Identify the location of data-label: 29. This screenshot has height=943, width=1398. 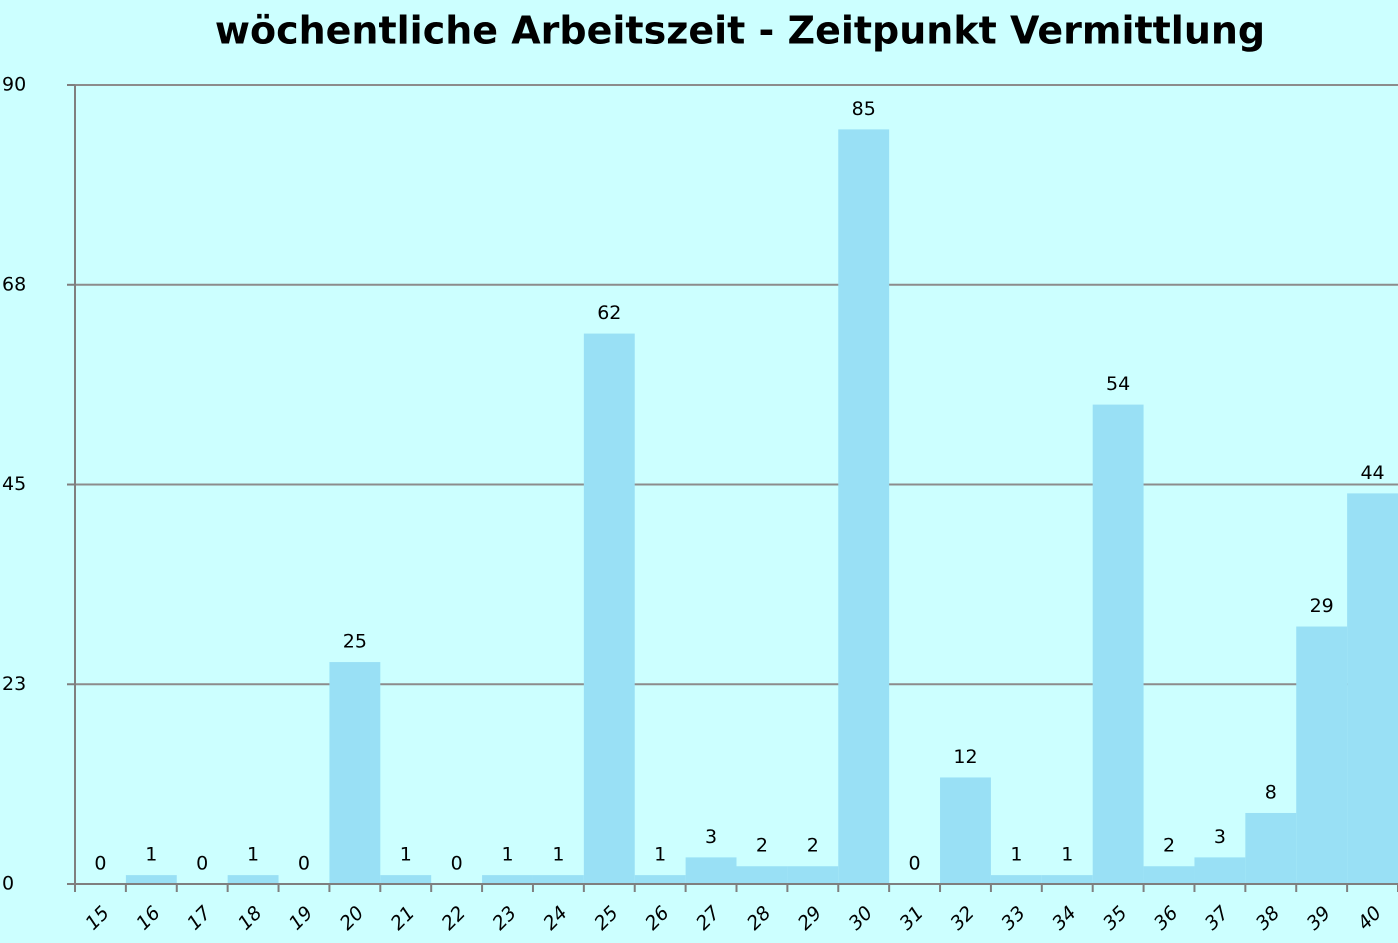
(1322, 606).